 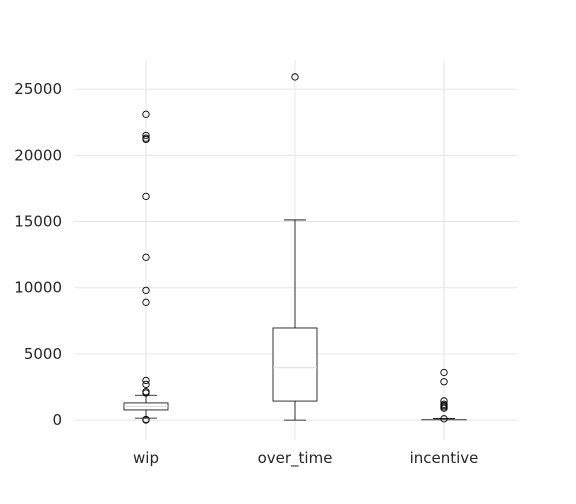 I want to click on x-tick-label: over_time, so click(x=295, y=458).